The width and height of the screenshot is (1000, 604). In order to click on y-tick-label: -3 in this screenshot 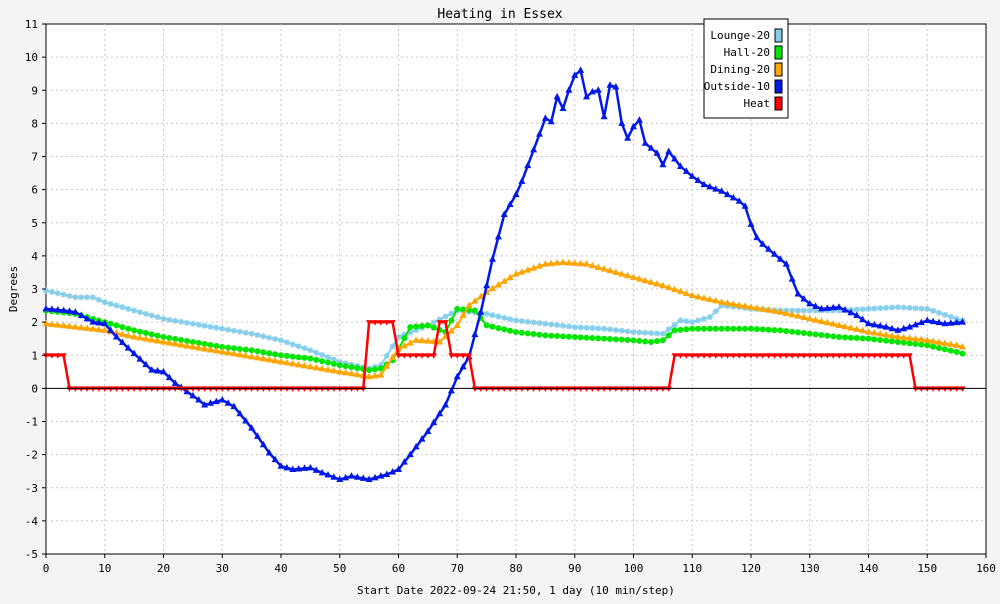, I will do `click(31, 488)`.